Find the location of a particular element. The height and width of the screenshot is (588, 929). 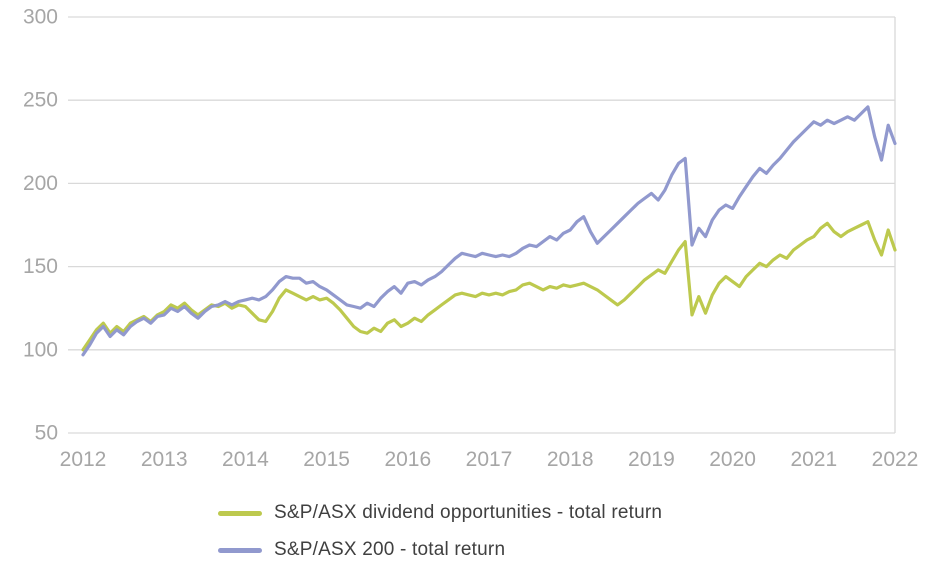

x-tick-label-2016: 2016 is located at coordinates (407, 459).